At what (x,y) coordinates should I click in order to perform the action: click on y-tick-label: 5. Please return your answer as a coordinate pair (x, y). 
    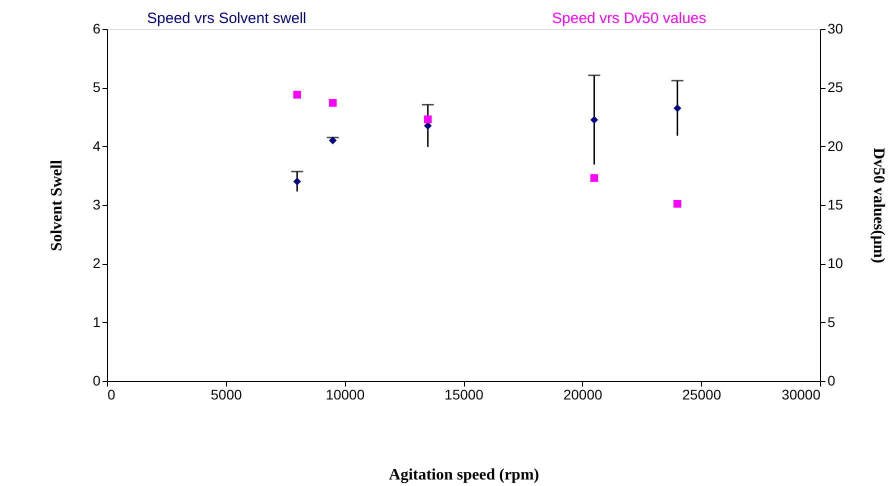
    Looking at the image, I should click on (96, 87).